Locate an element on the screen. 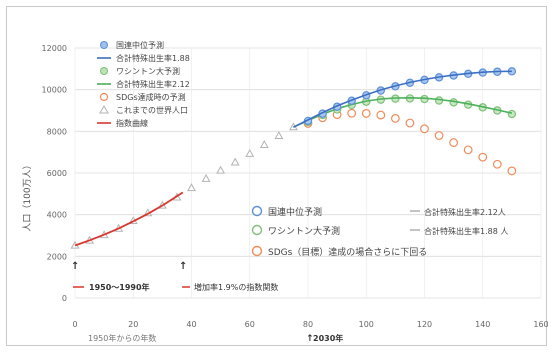  y-tick-label: 12000 is located at coordinates (54, 48).